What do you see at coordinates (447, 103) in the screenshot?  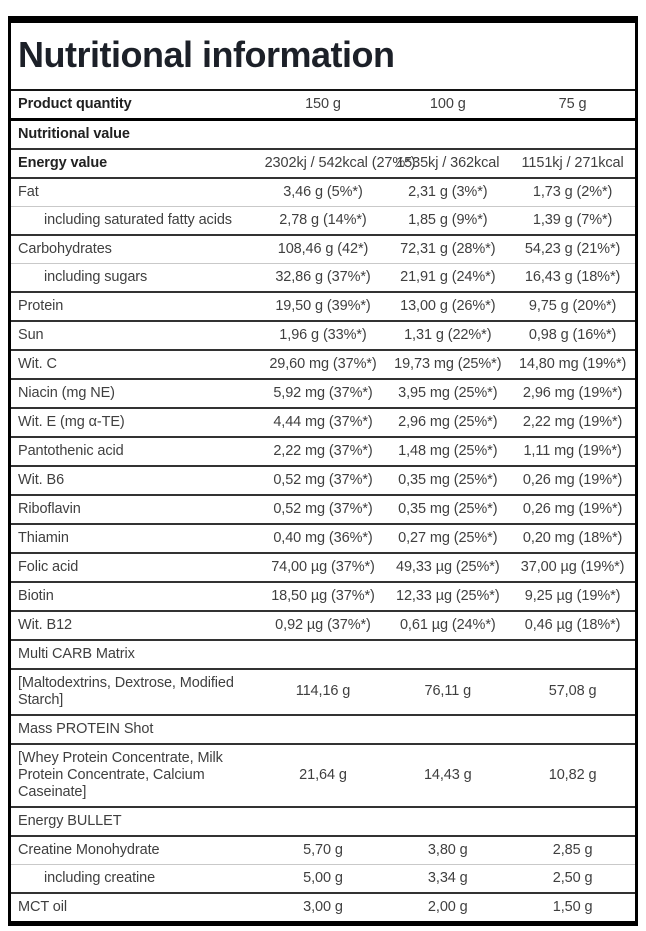 I see `quantity-column-100g: 100 g` at bounding box center [447, 103].